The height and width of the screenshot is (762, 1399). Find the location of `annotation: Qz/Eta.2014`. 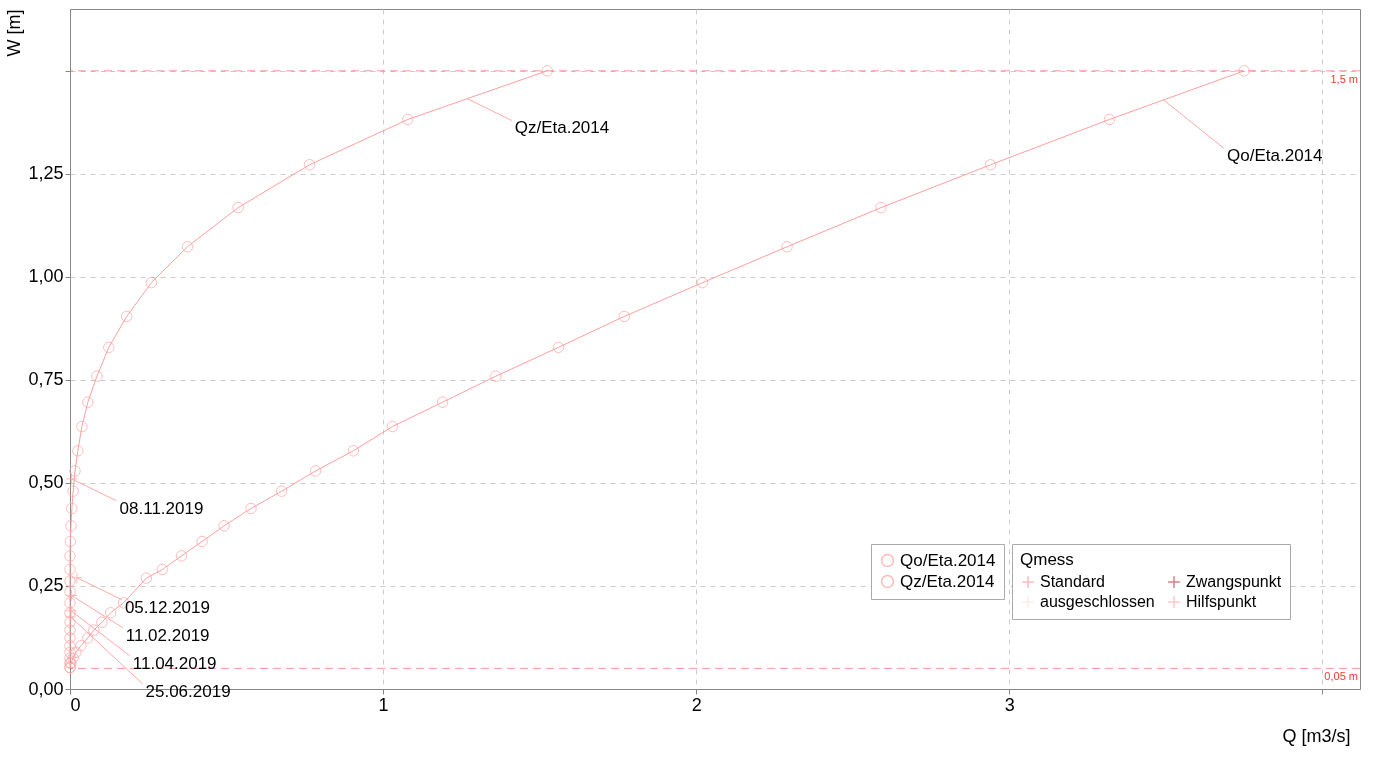

annotation: Qz/Eta.2014 is located at coordinates (562, 128).